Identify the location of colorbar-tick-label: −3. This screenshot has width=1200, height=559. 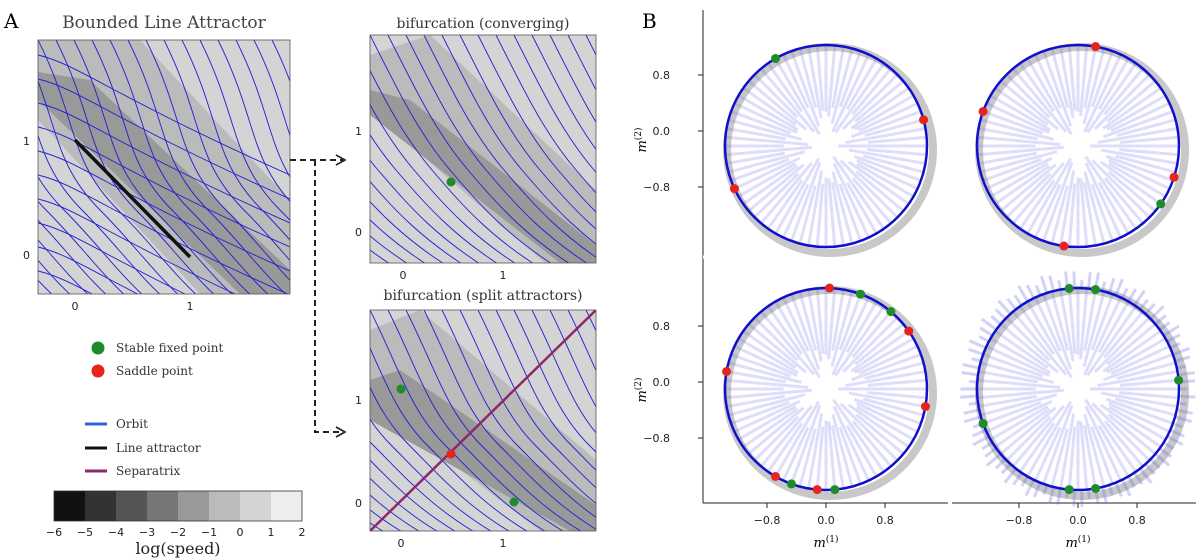
(147, 532).